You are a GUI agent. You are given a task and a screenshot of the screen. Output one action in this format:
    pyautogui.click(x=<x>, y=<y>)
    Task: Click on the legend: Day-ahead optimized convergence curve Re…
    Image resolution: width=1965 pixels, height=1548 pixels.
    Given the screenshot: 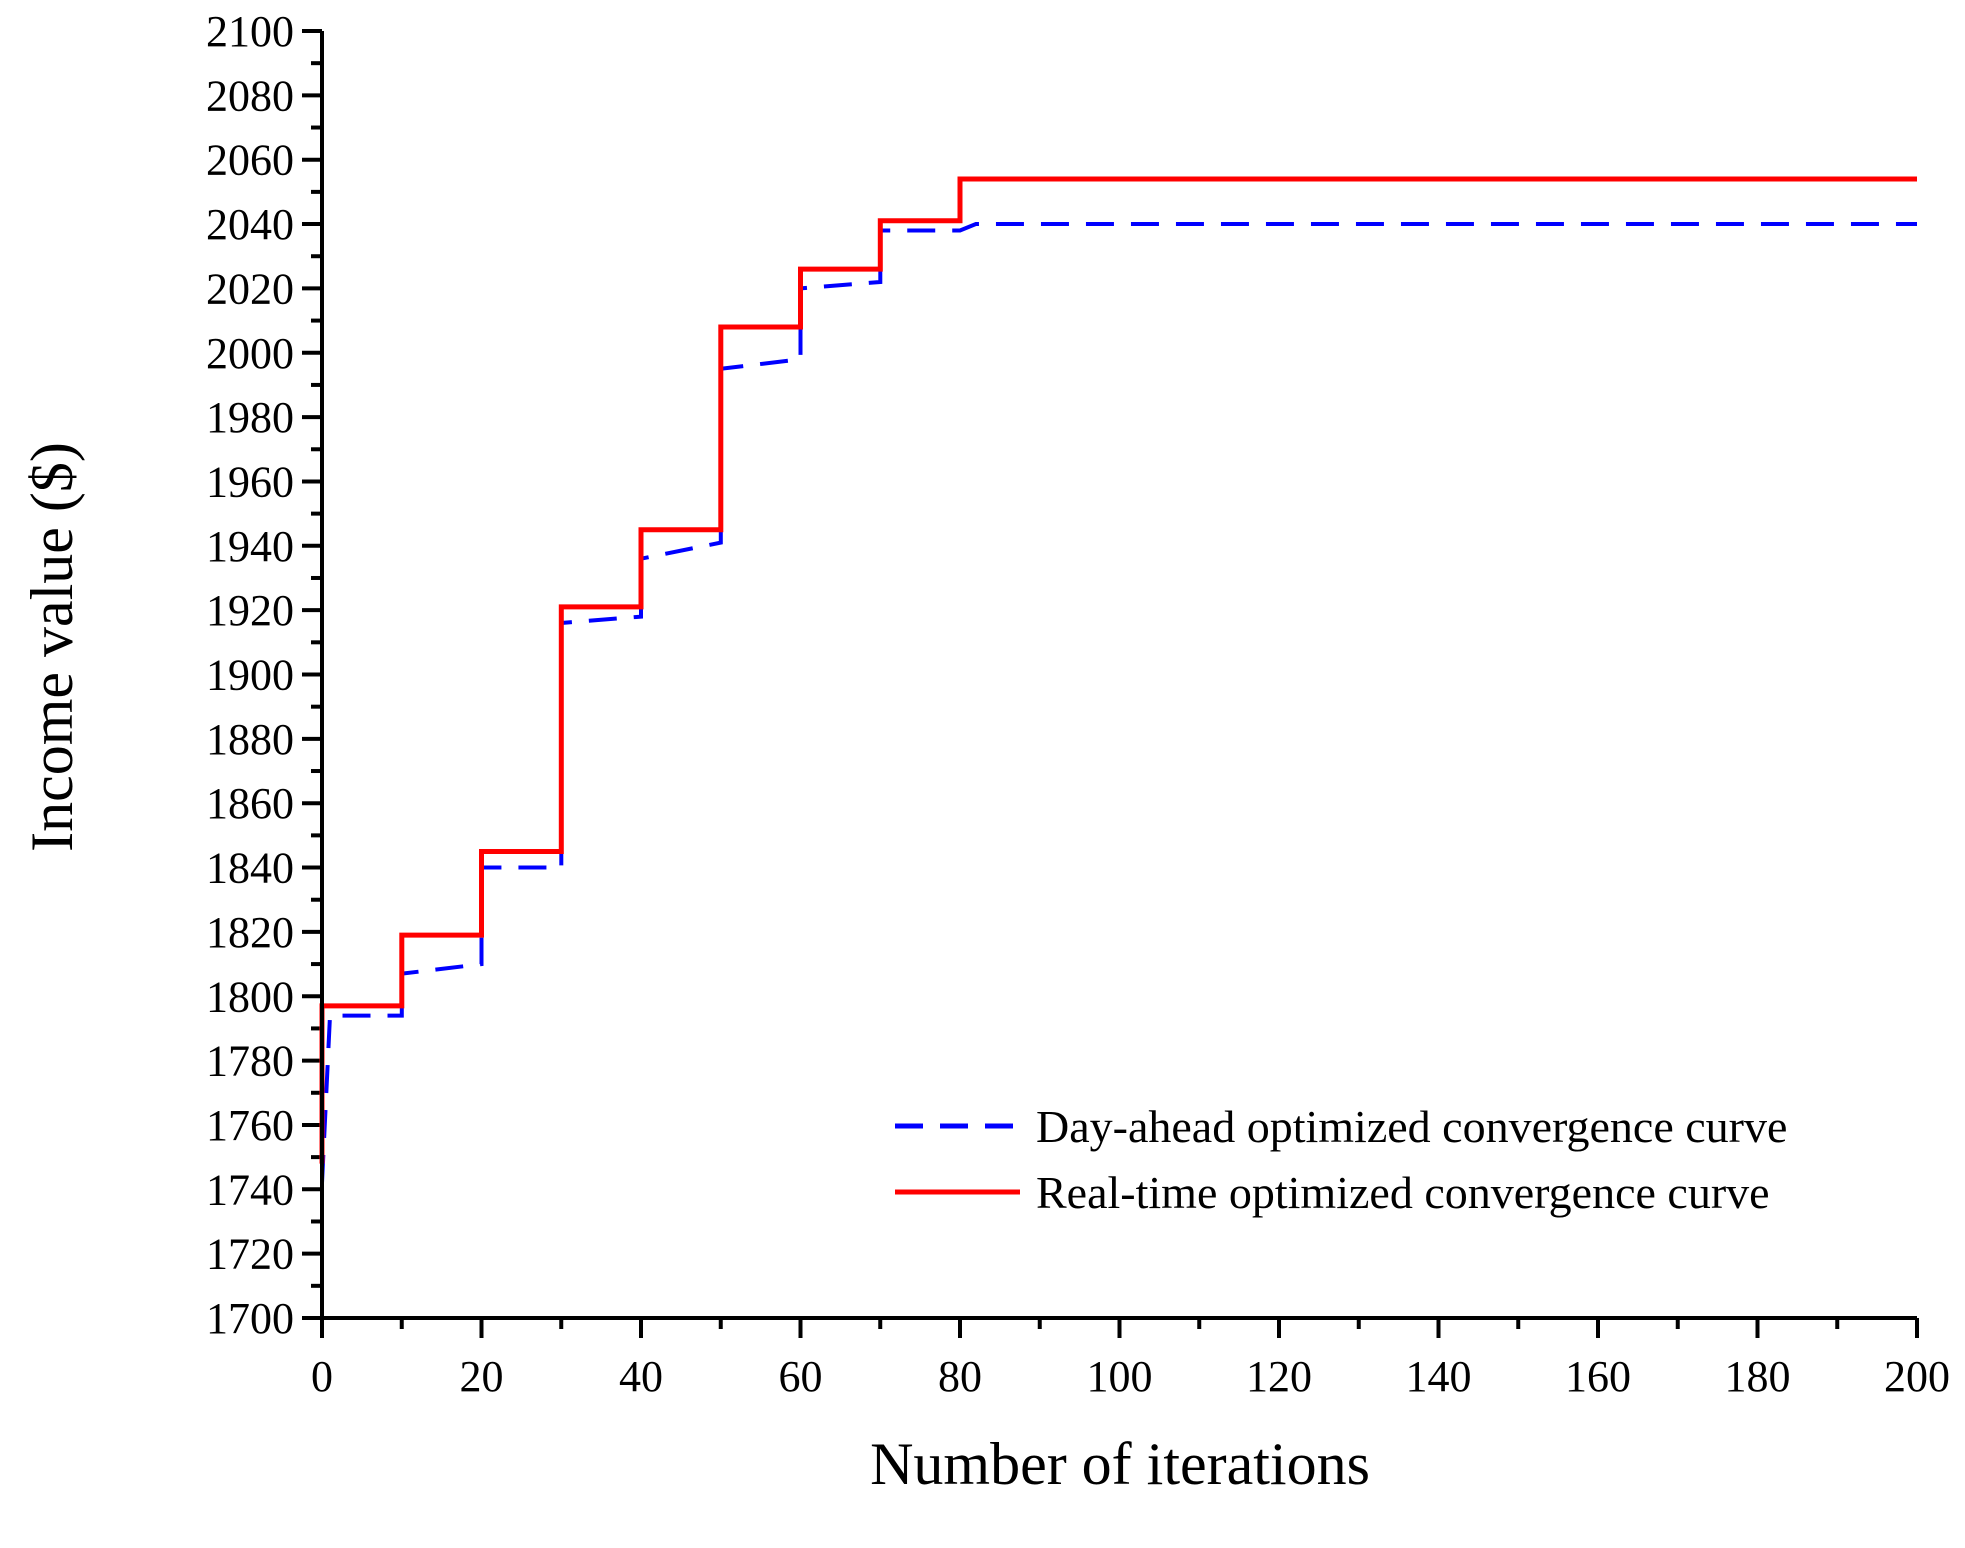 What is the action you would take?
    pyautogui.click(x=1341, y=1159)
    